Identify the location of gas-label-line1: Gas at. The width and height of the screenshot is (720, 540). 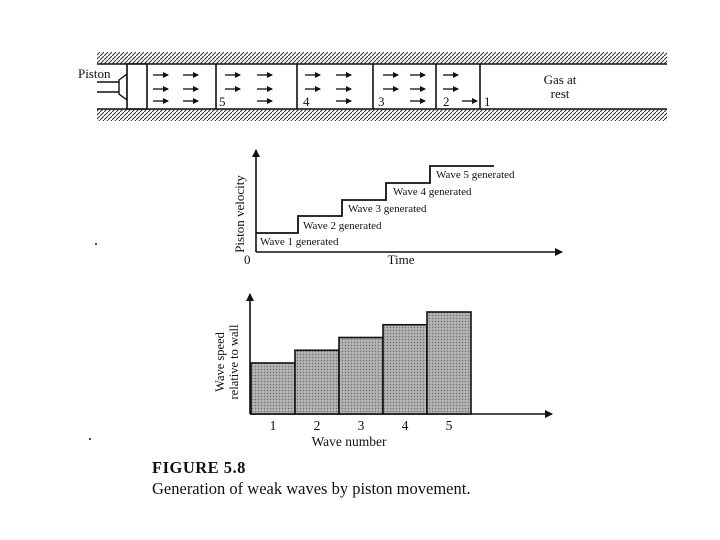
(560, 79).